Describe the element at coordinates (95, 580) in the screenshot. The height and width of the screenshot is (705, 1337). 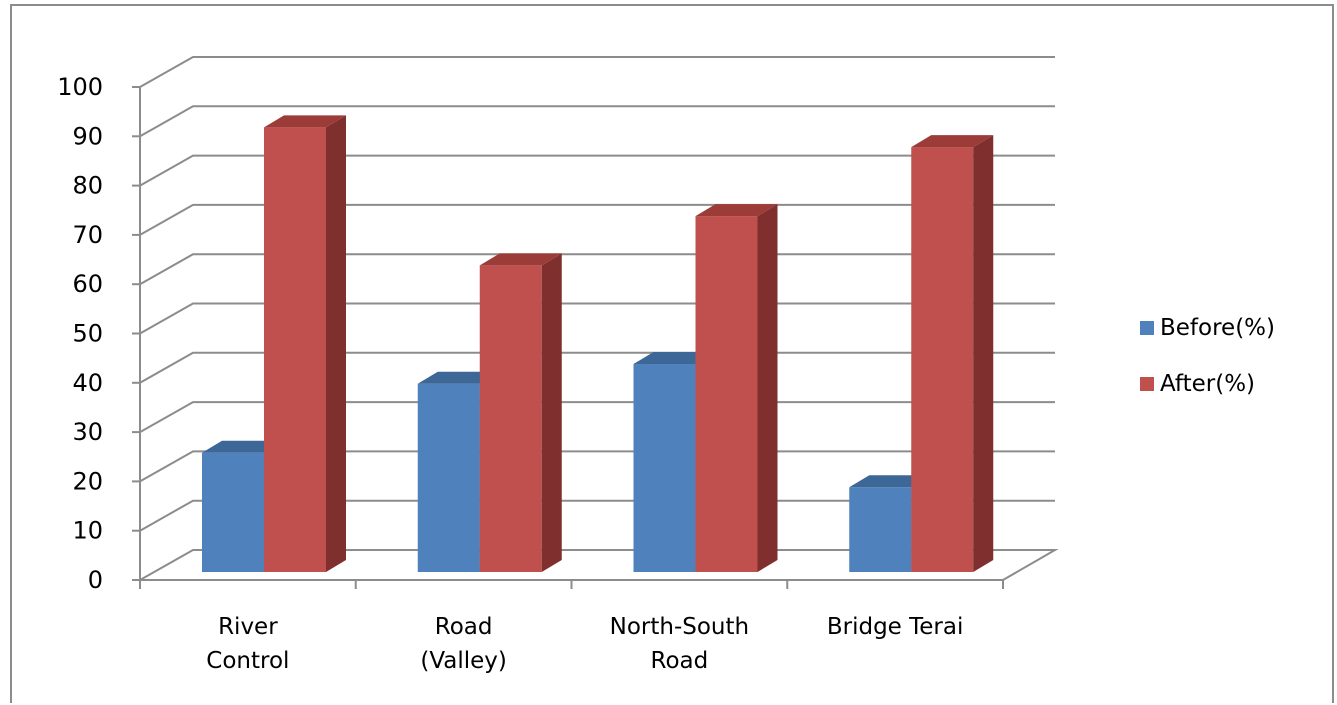
I see `y-tick-label: 0` at that location.